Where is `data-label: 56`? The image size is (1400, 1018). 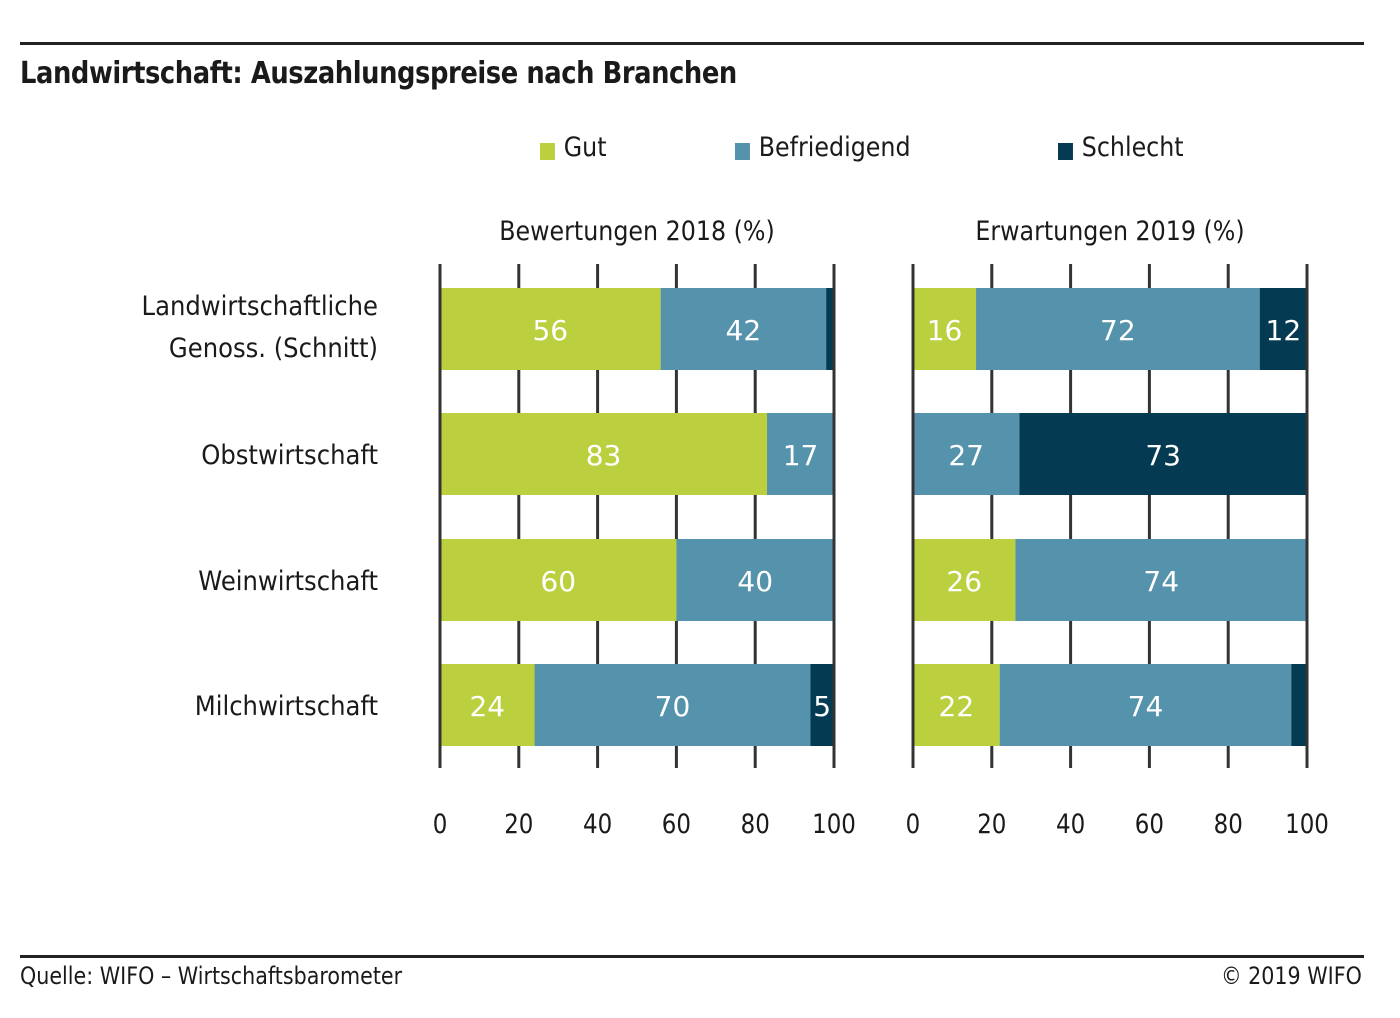 data-label: 56 is located at coordinates (550, 330).